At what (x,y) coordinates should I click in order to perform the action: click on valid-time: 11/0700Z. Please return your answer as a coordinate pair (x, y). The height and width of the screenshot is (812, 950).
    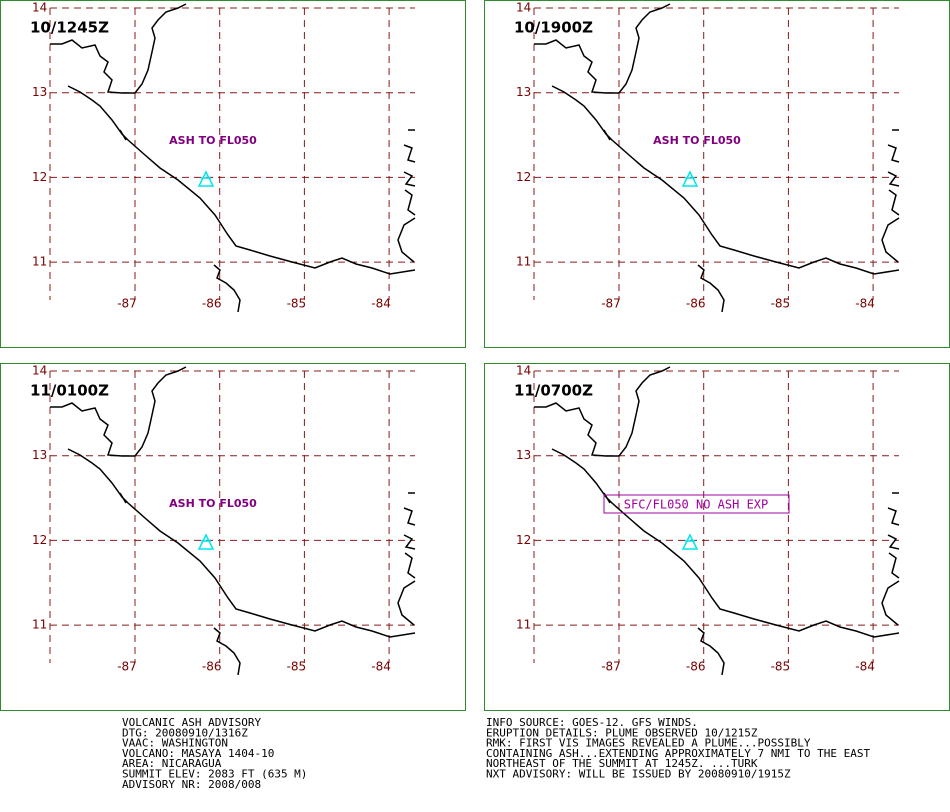
    Looking at the image, I should click on (553, 391).